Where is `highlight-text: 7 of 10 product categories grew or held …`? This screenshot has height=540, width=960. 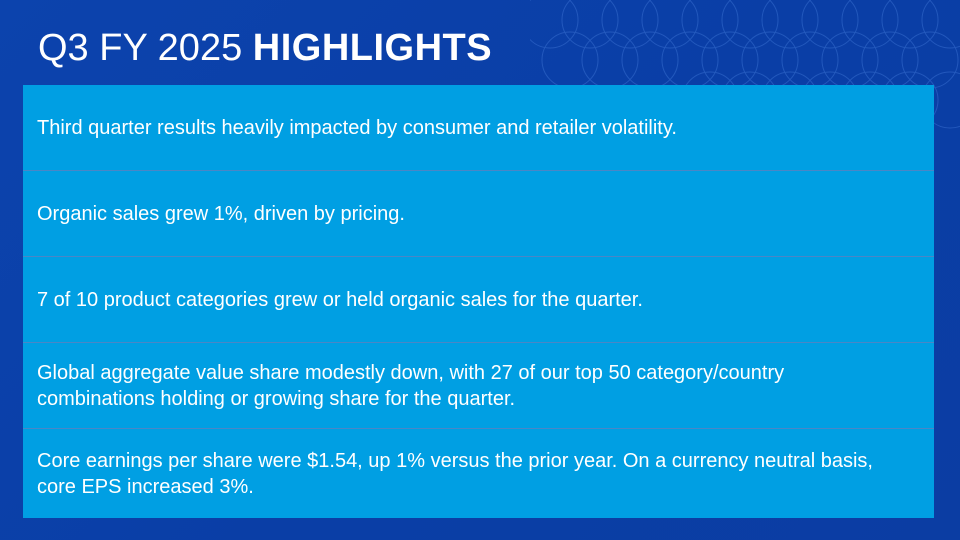 highlight-text: 7 of 10 product categories grew or held … is located at coordinates (340, 299).